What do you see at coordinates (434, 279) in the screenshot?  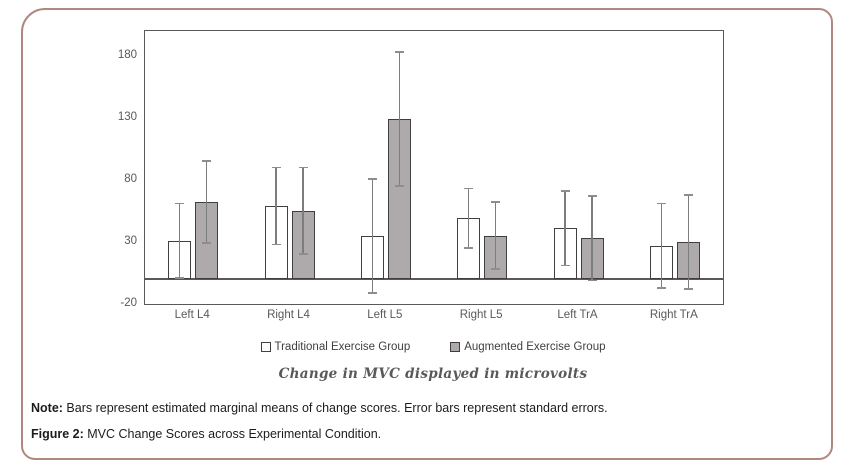 I see `zero-baseline` at bounding box center [434, 279].